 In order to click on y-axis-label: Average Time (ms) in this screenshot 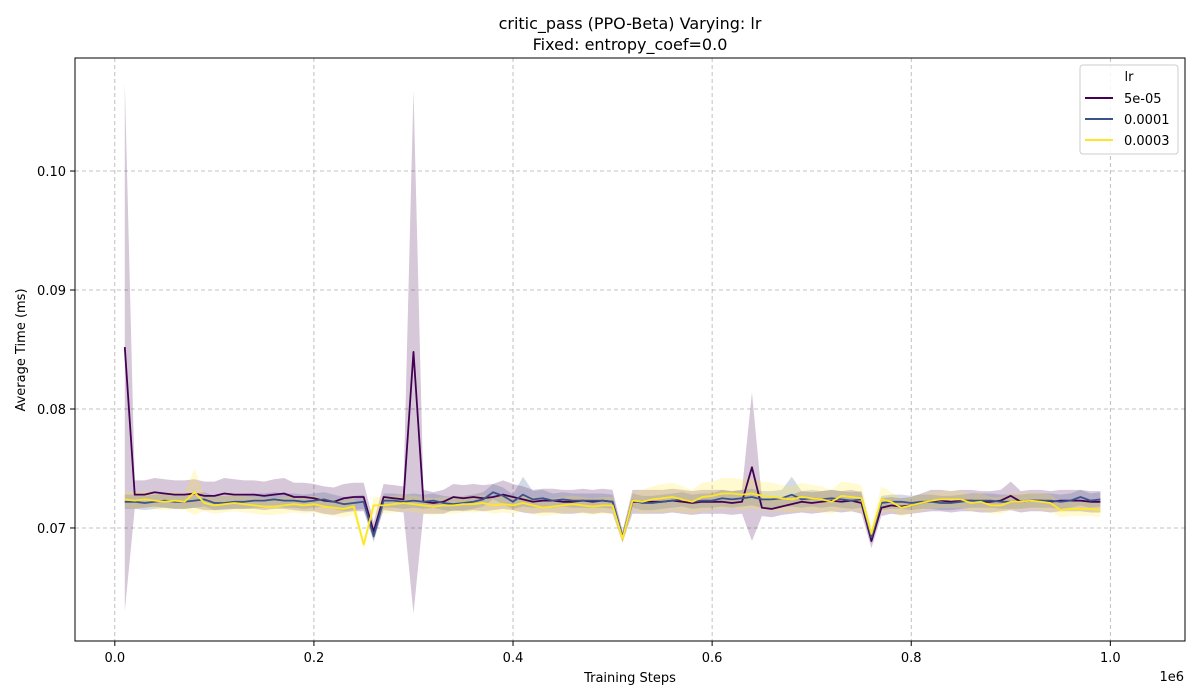, I will do `click(21, 349)`.